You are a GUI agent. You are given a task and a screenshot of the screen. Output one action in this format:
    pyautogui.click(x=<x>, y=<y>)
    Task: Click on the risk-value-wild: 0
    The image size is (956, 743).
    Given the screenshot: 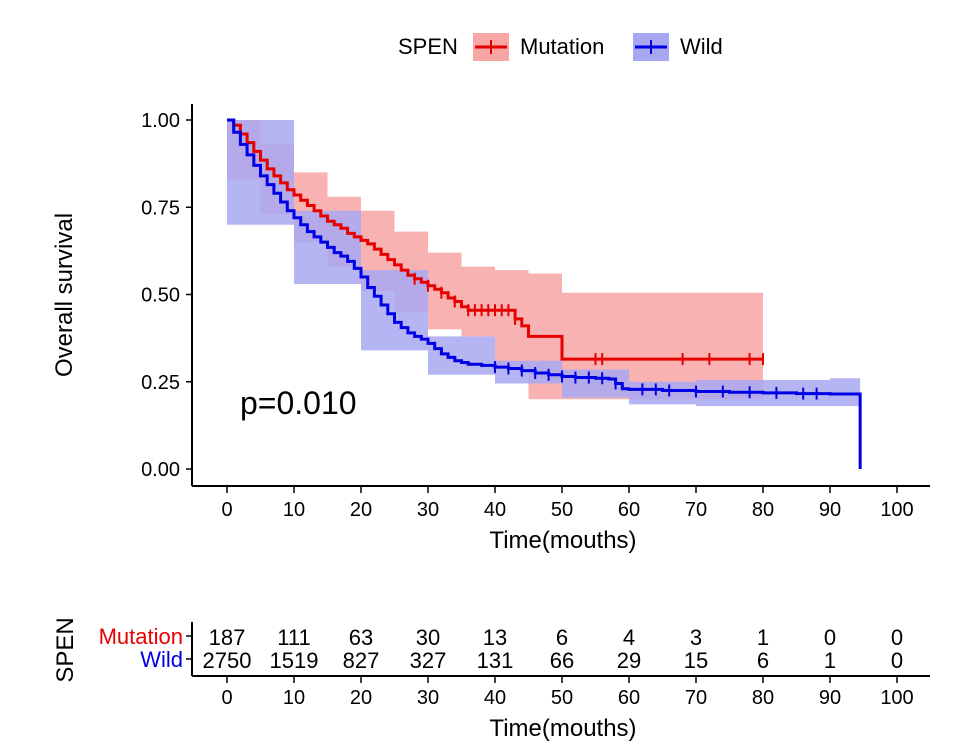 What is the action you would take?
    pyautogui.click(x=897, y=660)
    